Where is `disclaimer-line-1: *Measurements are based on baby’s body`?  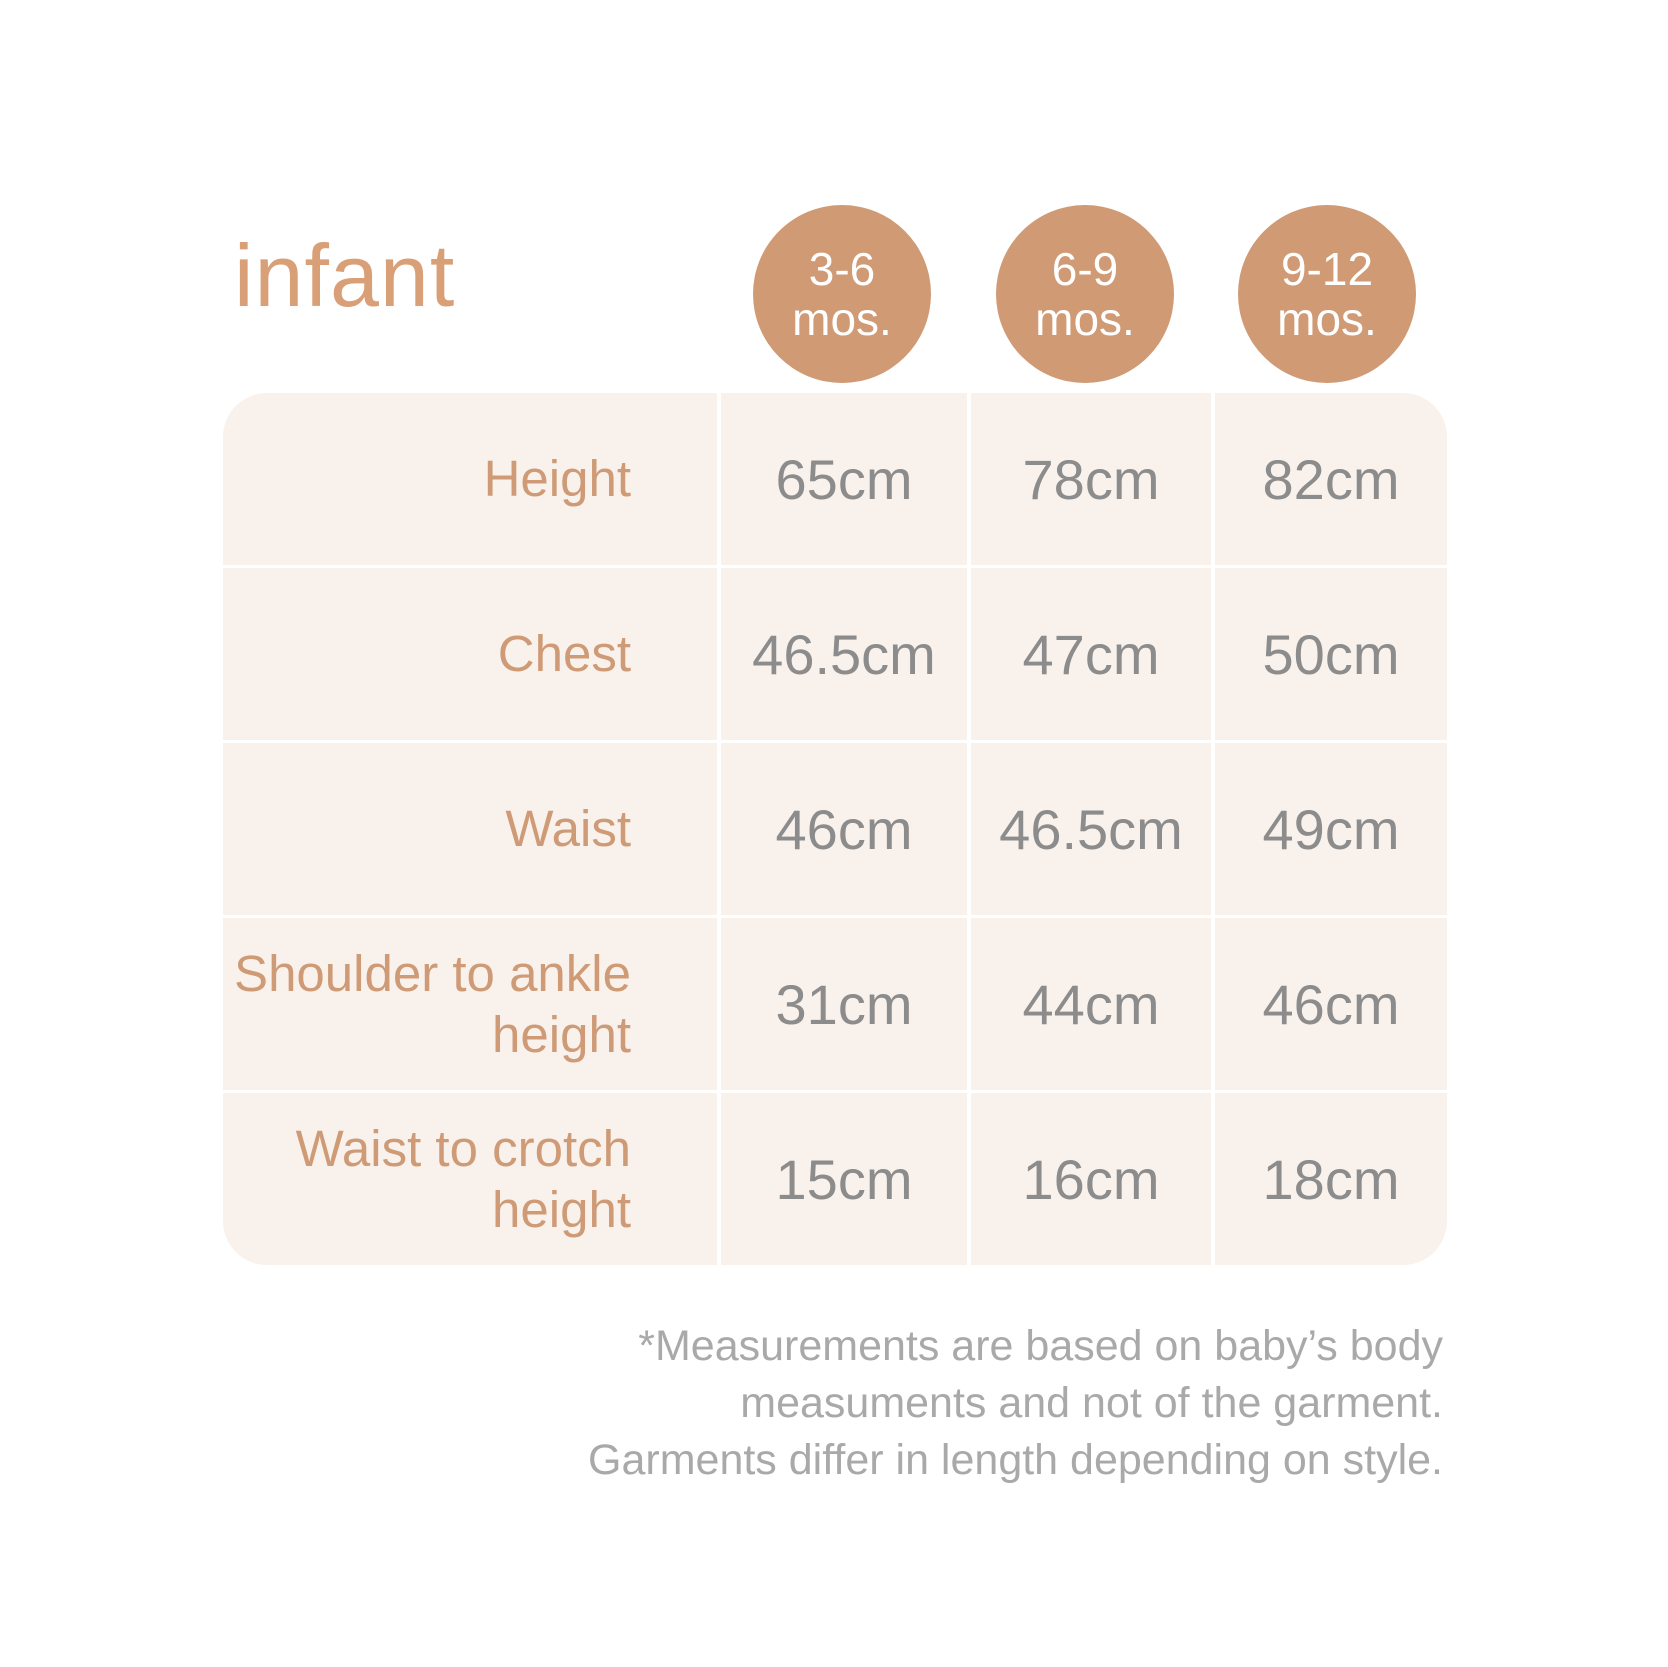
disclaimer-line-1: *Measurements are based on baby’s body is located at coordinates (1040, 1346).